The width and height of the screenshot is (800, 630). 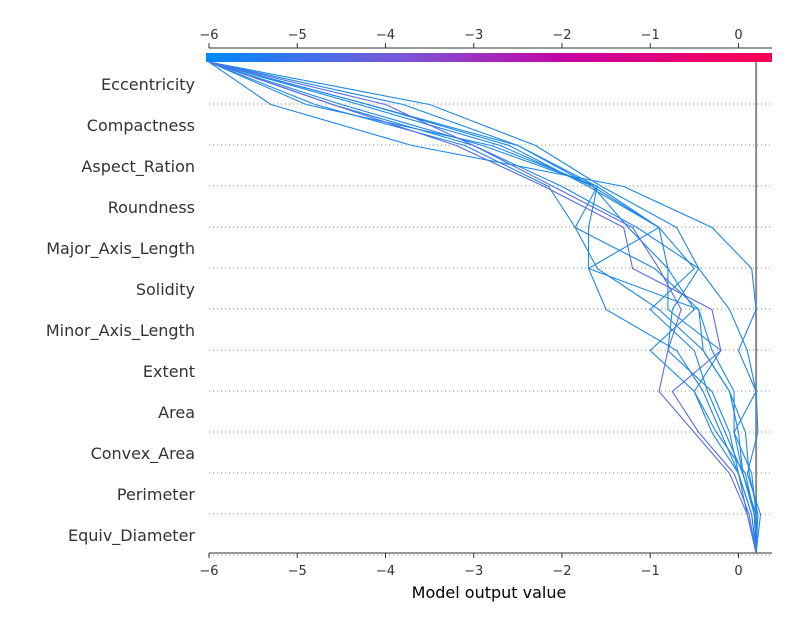 I want to click on feature-label: Area, so click(x=176, y=412).